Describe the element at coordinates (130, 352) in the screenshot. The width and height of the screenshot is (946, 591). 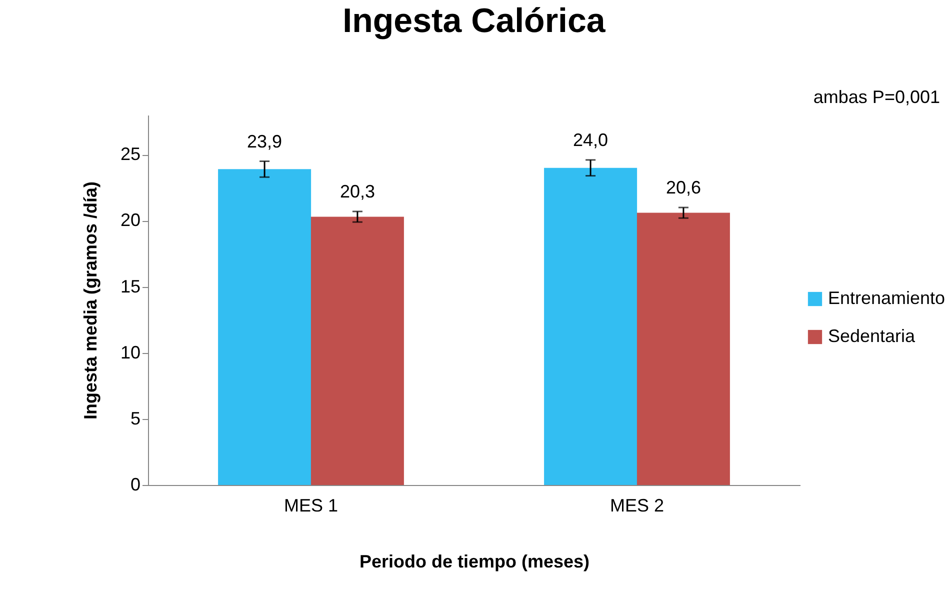
I see `y-tick-label: 10` at that location.